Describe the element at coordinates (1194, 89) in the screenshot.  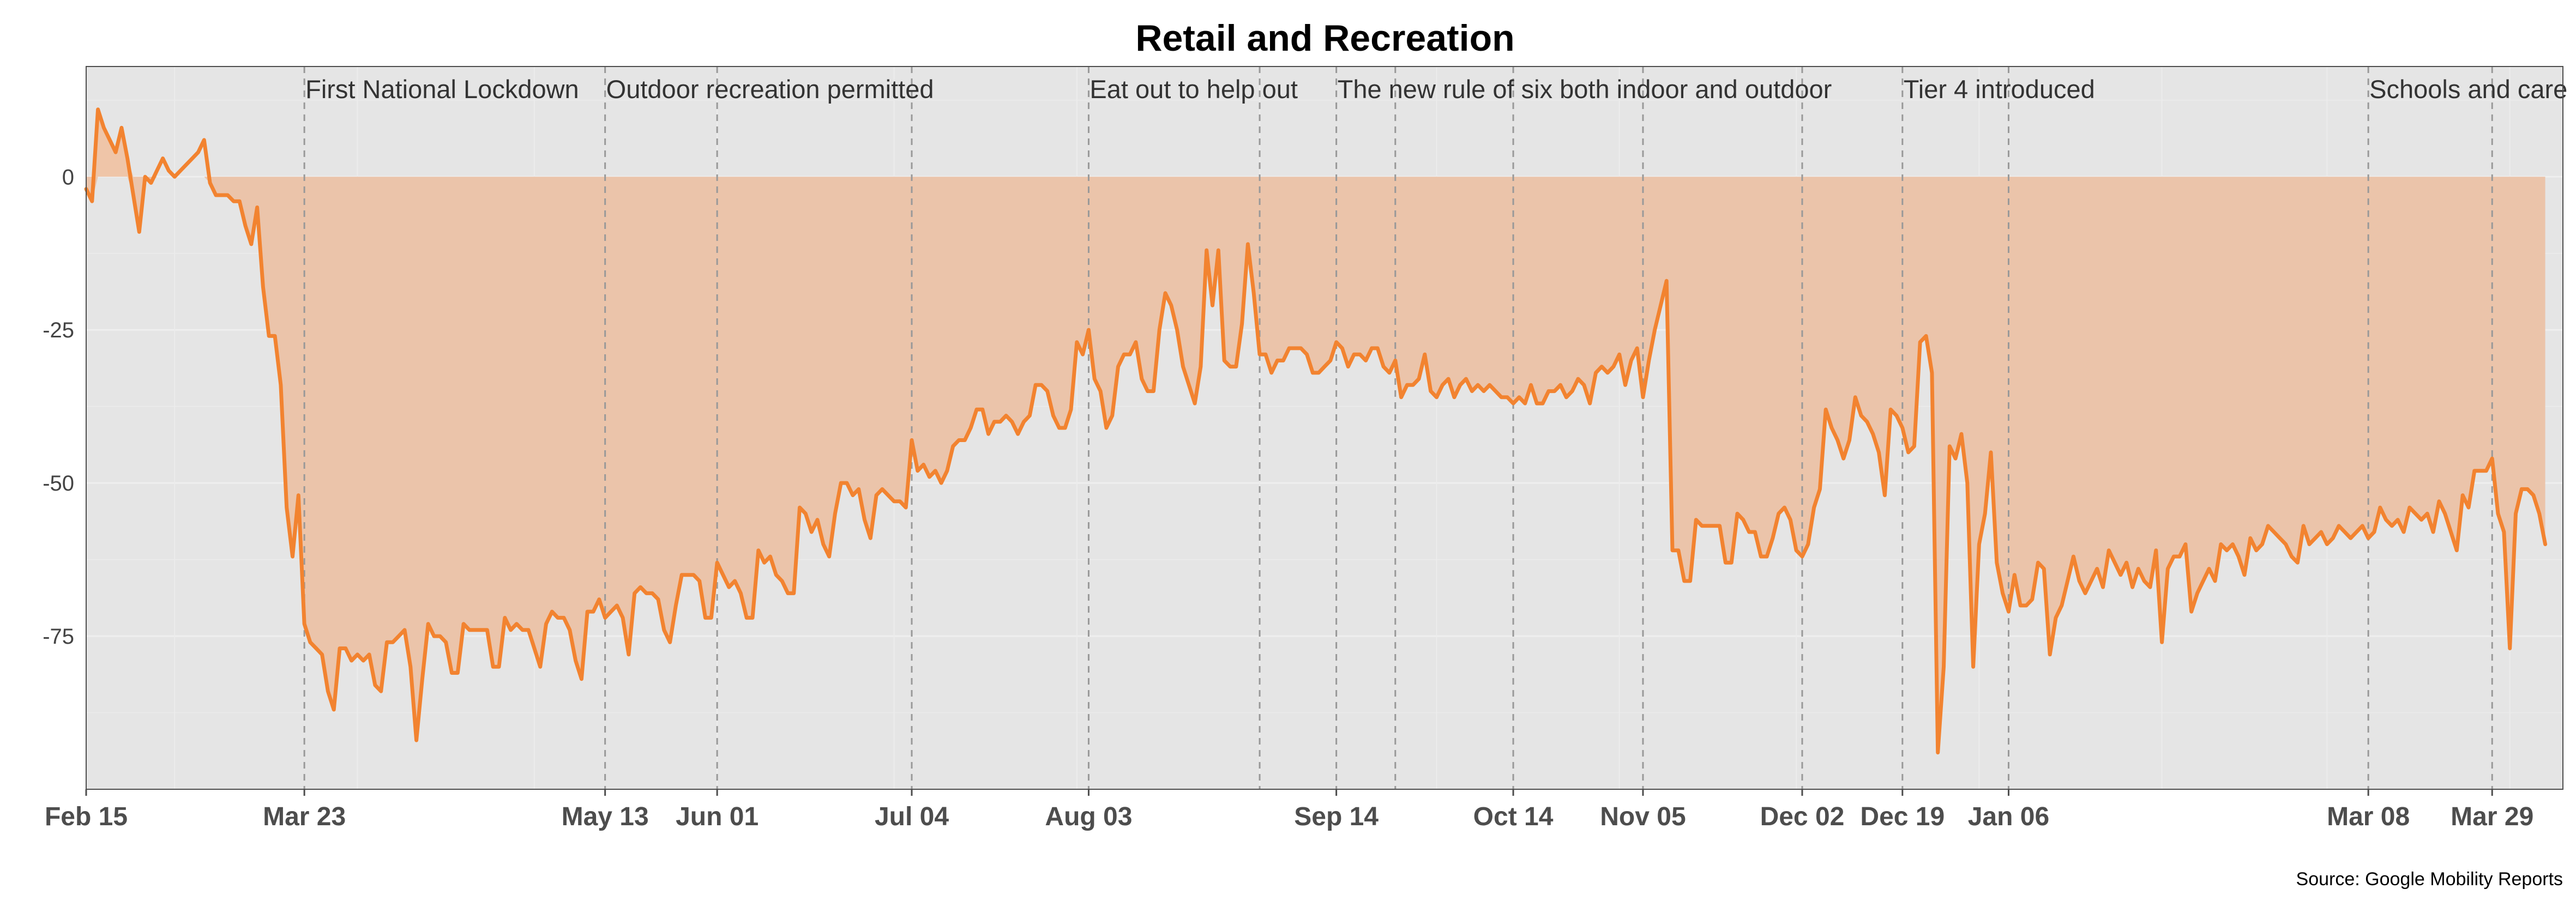
I see `event-annotation: Eat out to help out` at that location.